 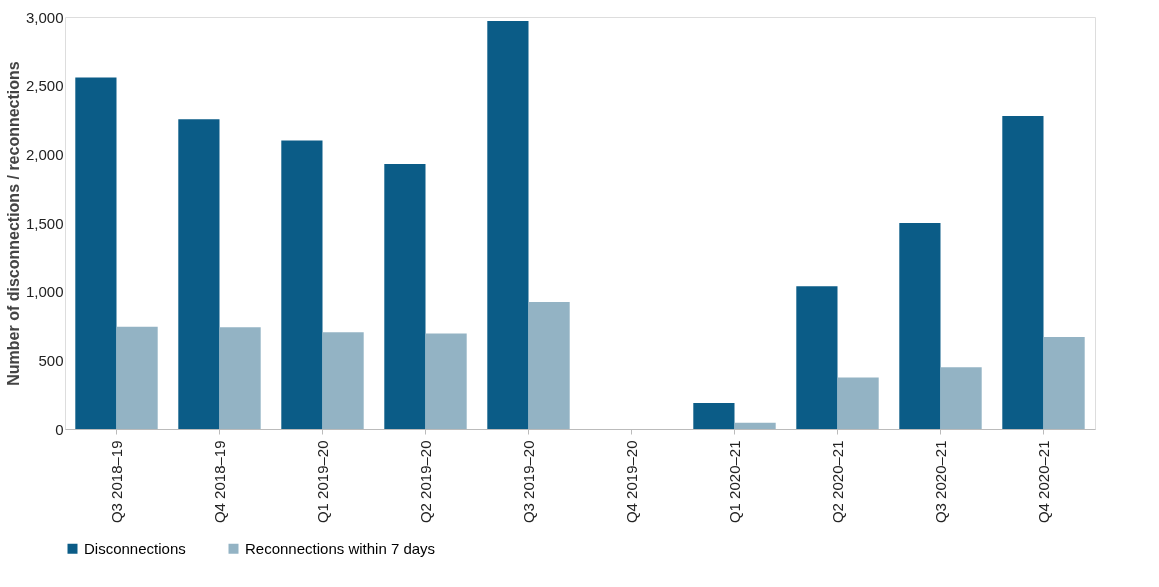 I want to click on x-tick-label: Q4 2020–21, so click(x=1043, y=482).